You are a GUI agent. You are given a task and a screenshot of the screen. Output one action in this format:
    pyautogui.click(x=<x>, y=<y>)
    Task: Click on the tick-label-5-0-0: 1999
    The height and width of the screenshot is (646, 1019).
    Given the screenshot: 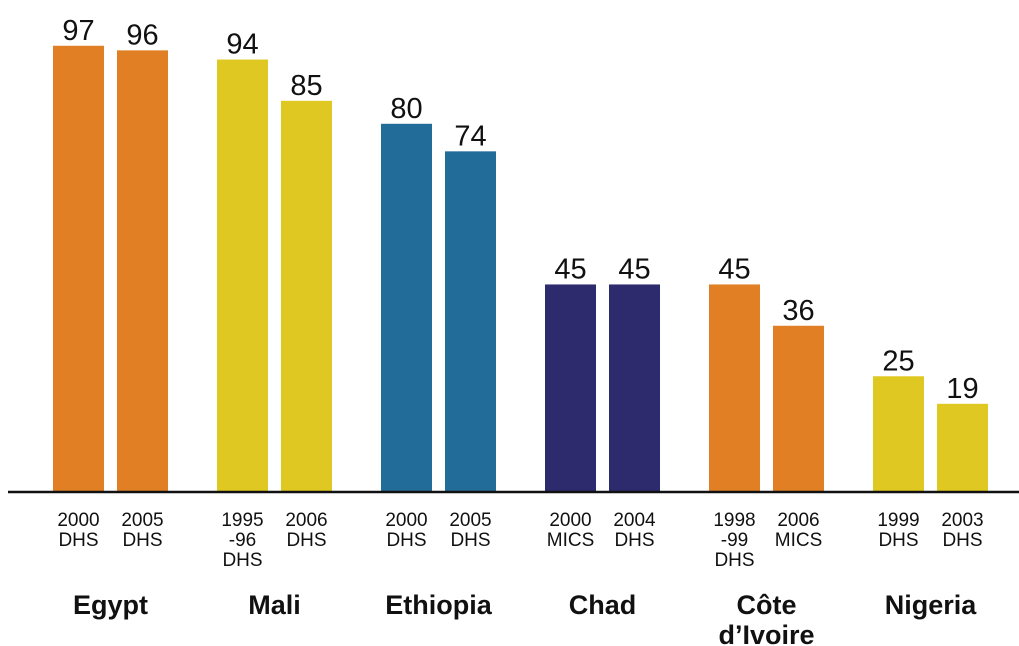 What is the action you would take?
    pyautogui.click(x=898, y=520)
    